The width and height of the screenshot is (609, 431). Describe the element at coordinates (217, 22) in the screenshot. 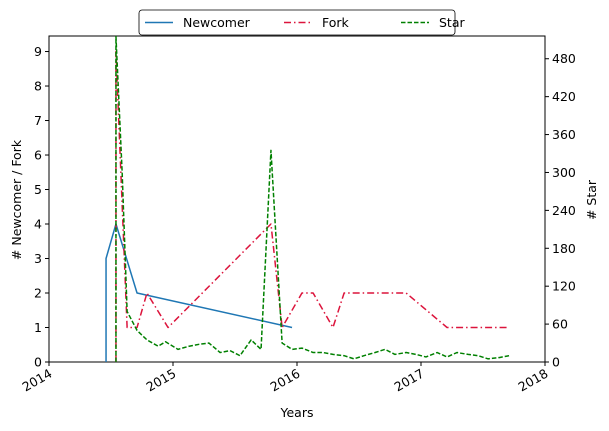

I see `legend-label-newcomer: Newcomer` at that location.